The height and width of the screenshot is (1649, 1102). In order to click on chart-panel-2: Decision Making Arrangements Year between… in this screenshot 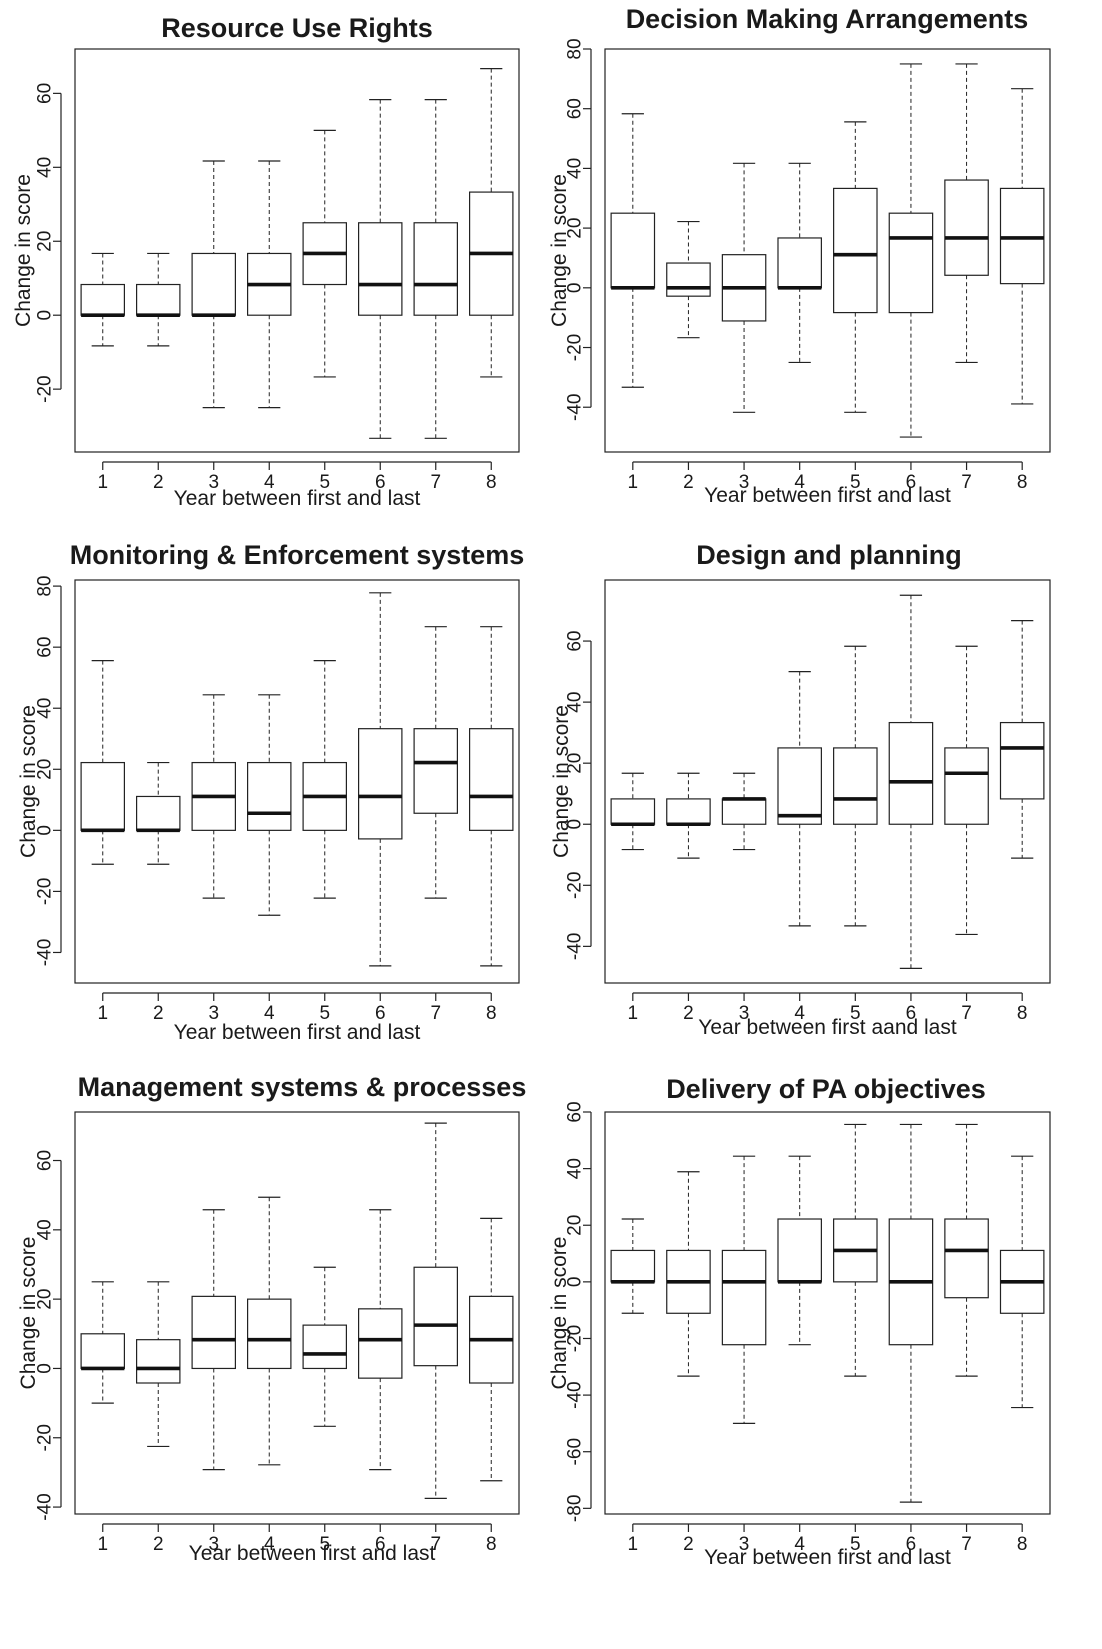, I will do `click(799, 255)`.